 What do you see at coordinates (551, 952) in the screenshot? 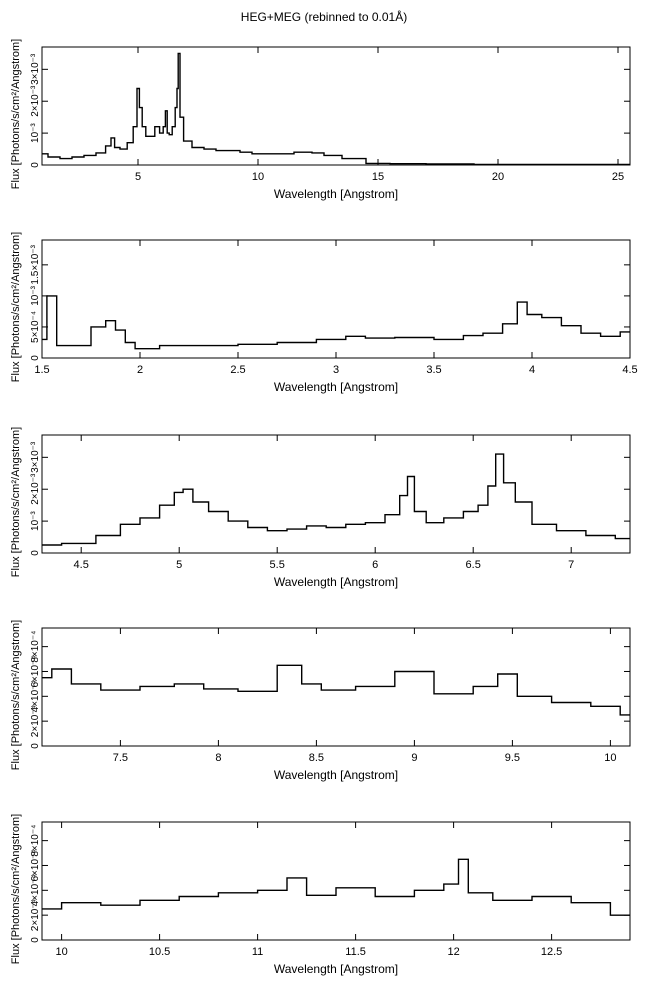
I see `x-tick-label: 12.5` at bounding box center [551, 952].